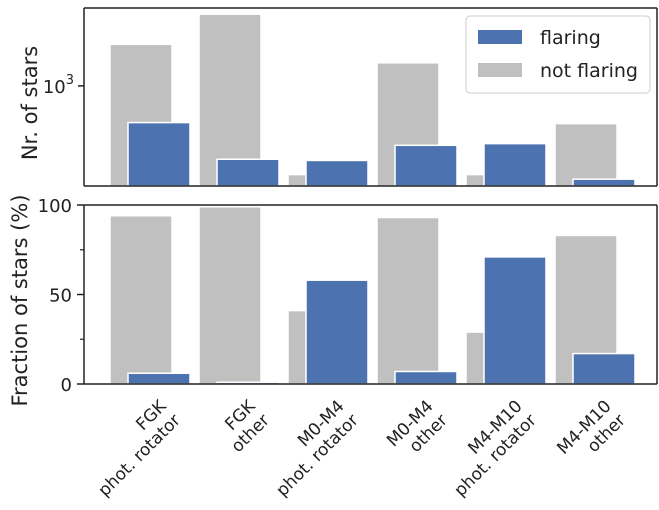  What do you see at coordinates (132, 448) in the screenshot?
I see `category-label-0: FGKphot. rotator` at bounding box center [132, 448].